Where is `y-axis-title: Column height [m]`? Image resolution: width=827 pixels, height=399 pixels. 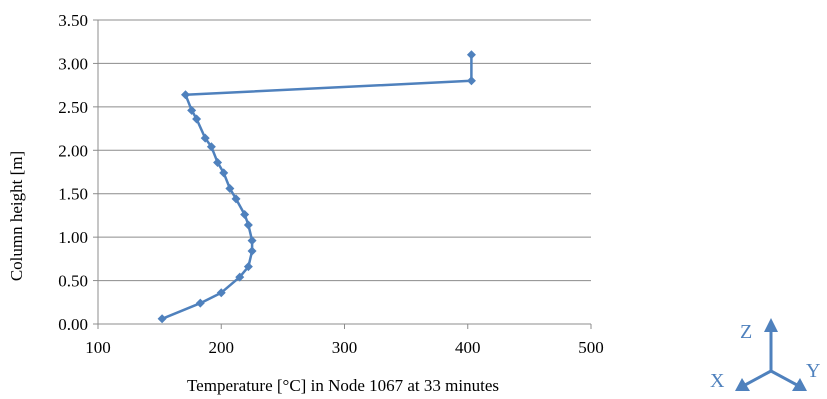
y-axis-title: Column height [m] is located at coordinates (16, 216).